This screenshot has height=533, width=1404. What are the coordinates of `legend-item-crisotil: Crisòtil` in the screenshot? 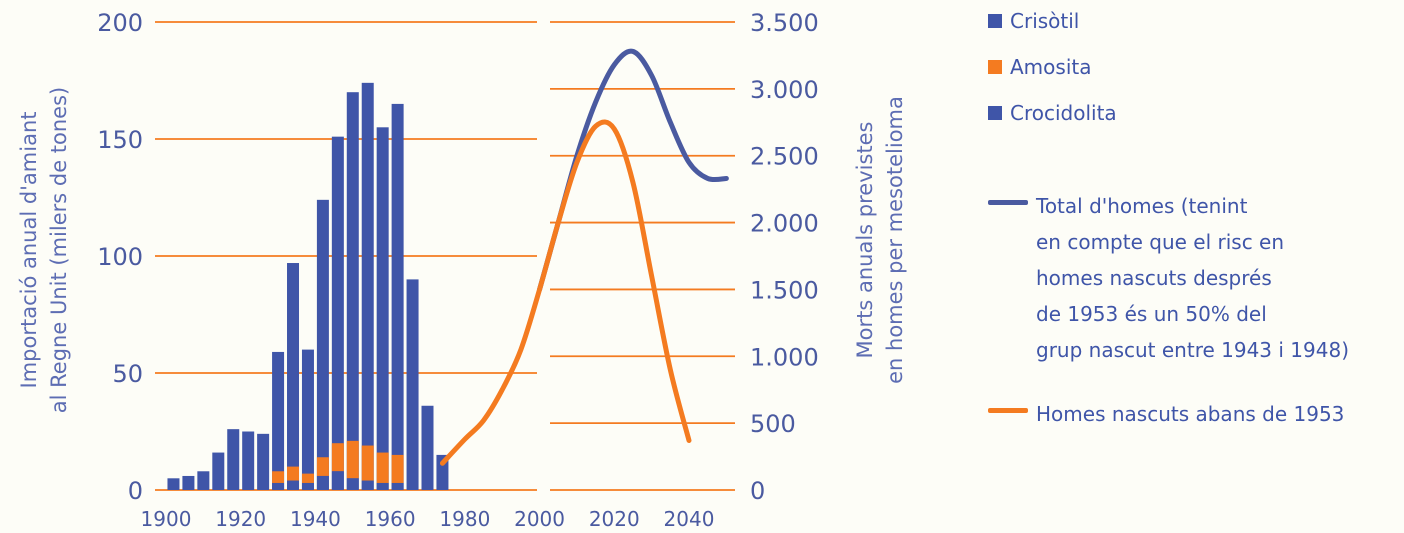 It's located at (1193, 21).